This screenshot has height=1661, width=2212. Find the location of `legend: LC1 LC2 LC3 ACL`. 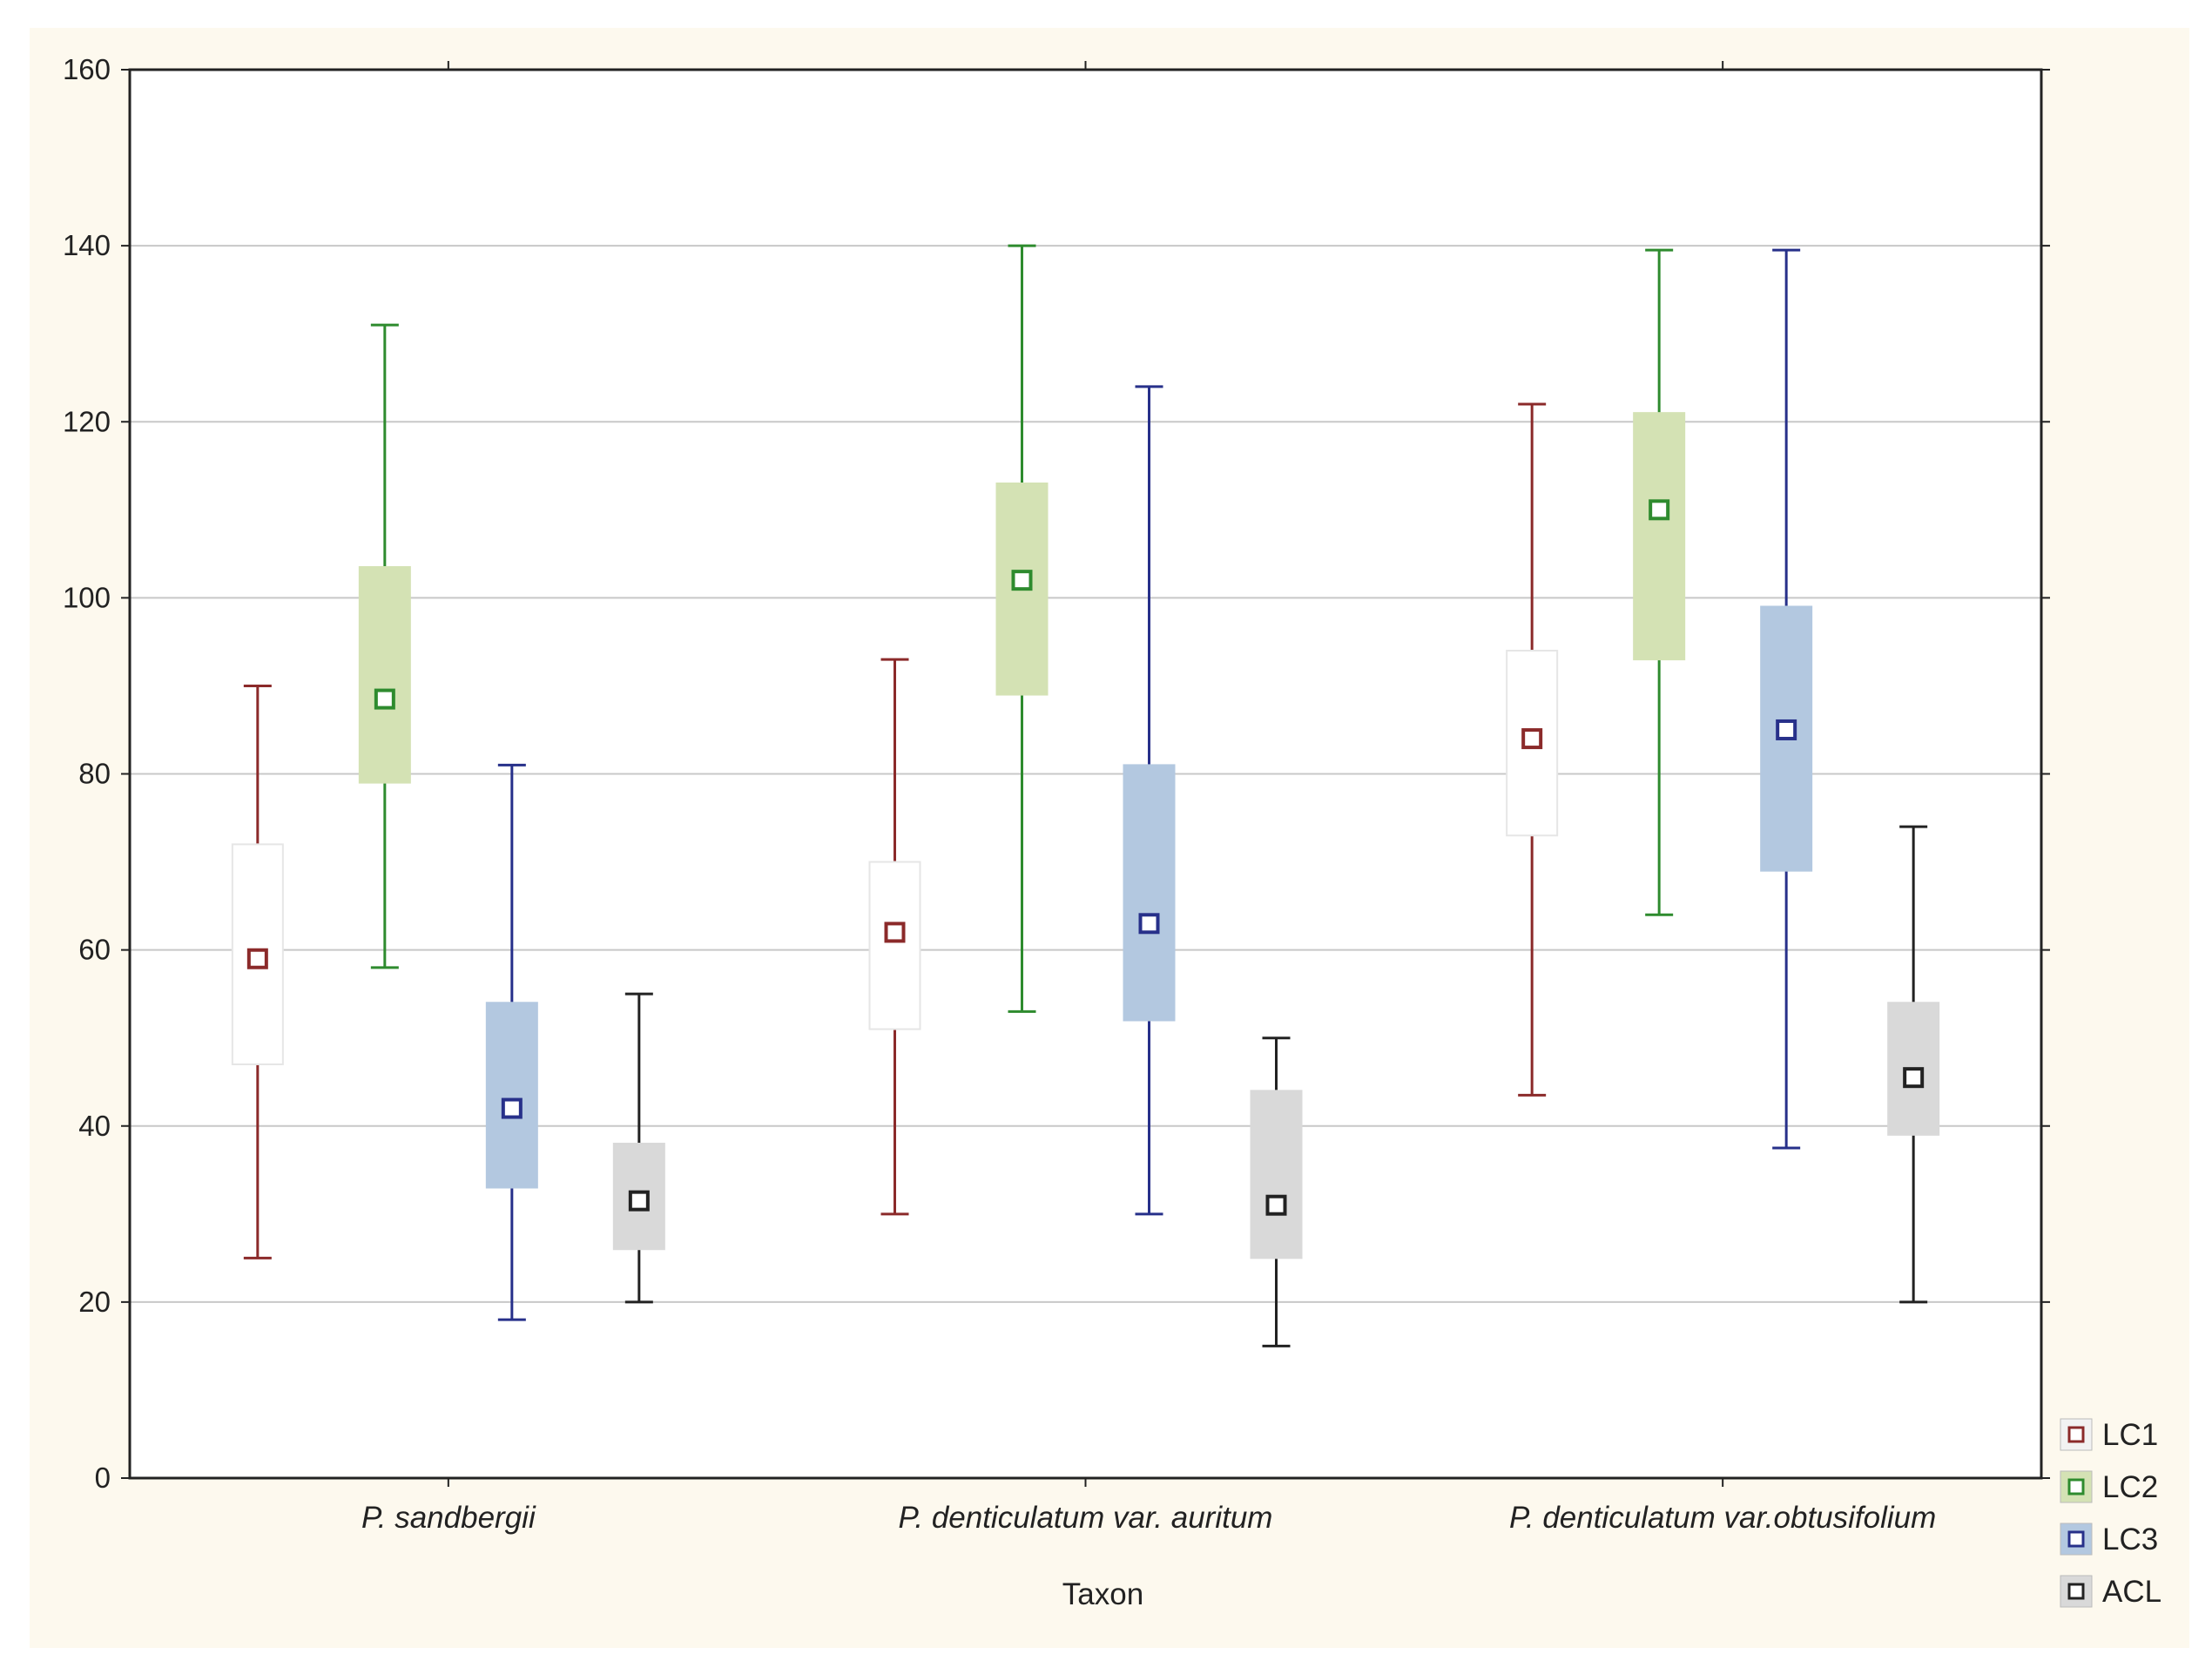

legend: LC1 LC2 LC3 ACL is located at coordinates (2110, 1513).